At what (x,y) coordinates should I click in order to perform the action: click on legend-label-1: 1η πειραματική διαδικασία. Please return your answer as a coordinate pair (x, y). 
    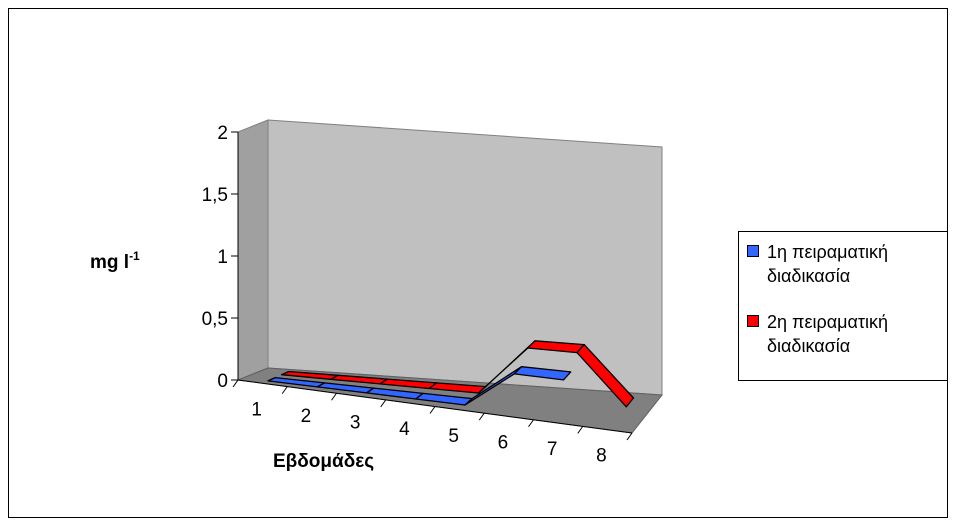
    Looking at the image, I should click on (828, 264).